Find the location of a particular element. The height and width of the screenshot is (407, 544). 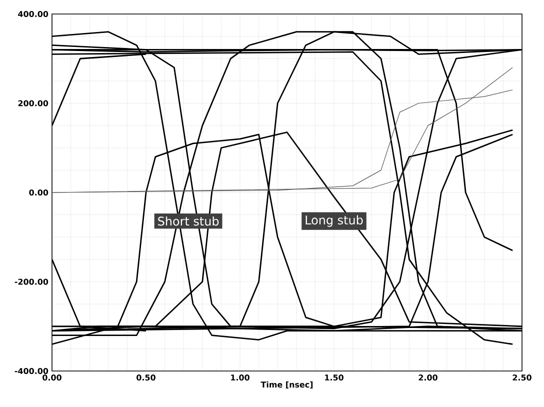

annotation: Short stub is located at coordinates (188, 221).